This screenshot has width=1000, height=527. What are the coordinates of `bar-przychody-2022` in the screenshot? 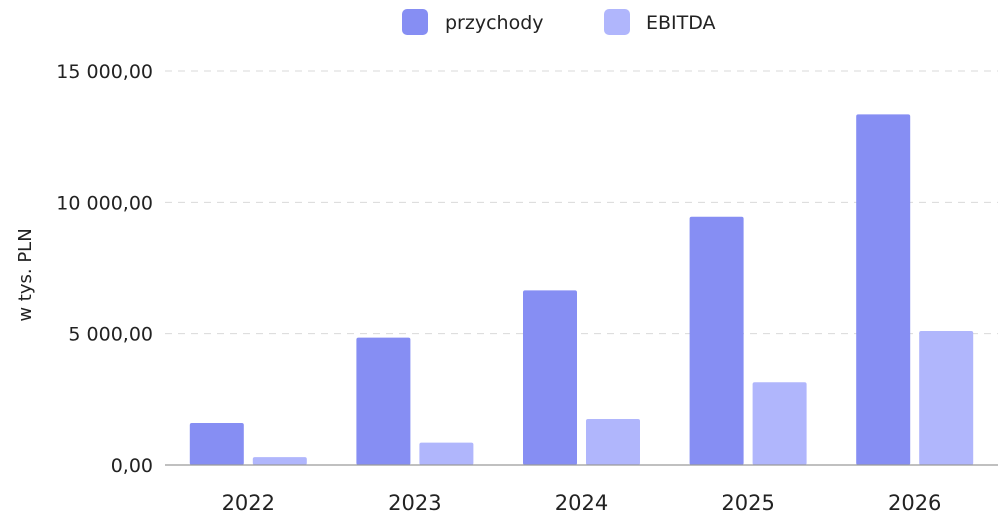 It's located at (216, 443).